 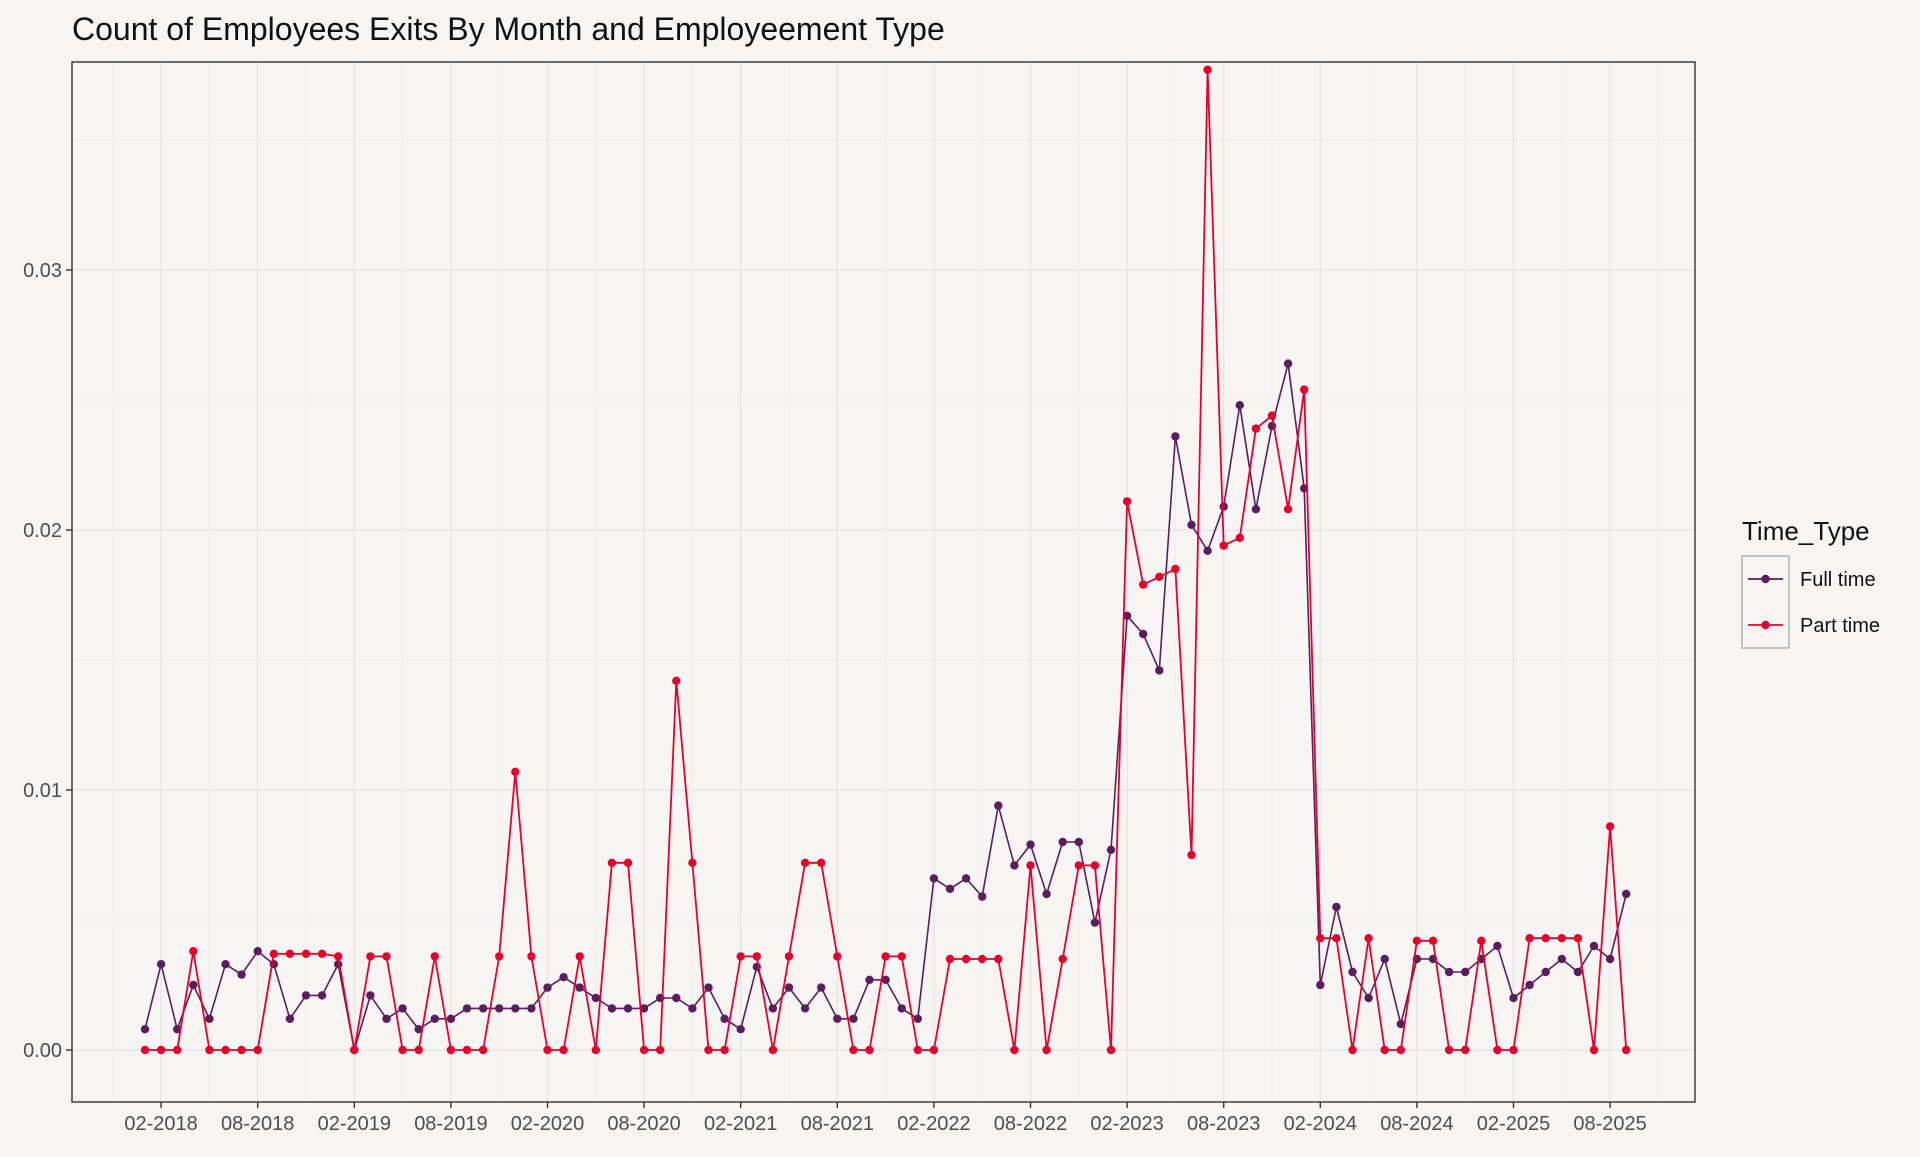 What do you see at coordinates (42, 791) in the screenshot?
I see `y-tick-label: 0.01` at bounding box center [42, 791].